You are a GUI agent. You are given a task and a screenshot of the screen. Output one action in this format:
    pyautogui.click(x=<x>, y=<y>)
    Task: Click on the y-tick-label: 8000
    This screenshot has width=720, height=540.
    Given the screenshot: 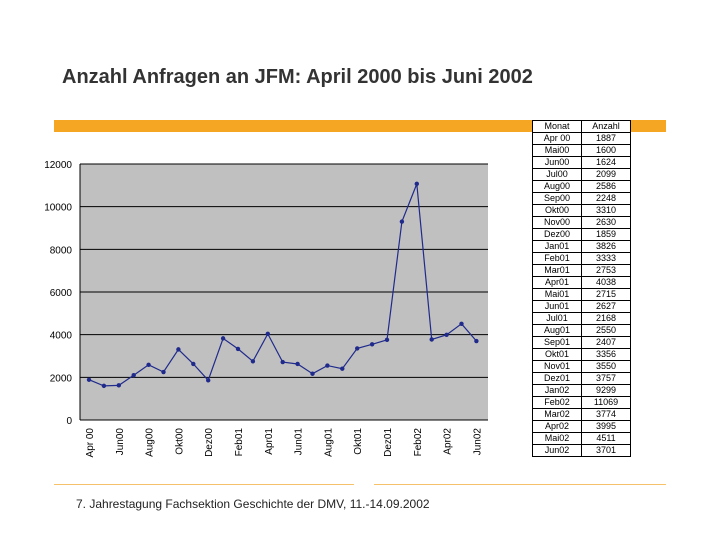 What is the action you would take?
    pyautogui.click(x=61, y=250)
    